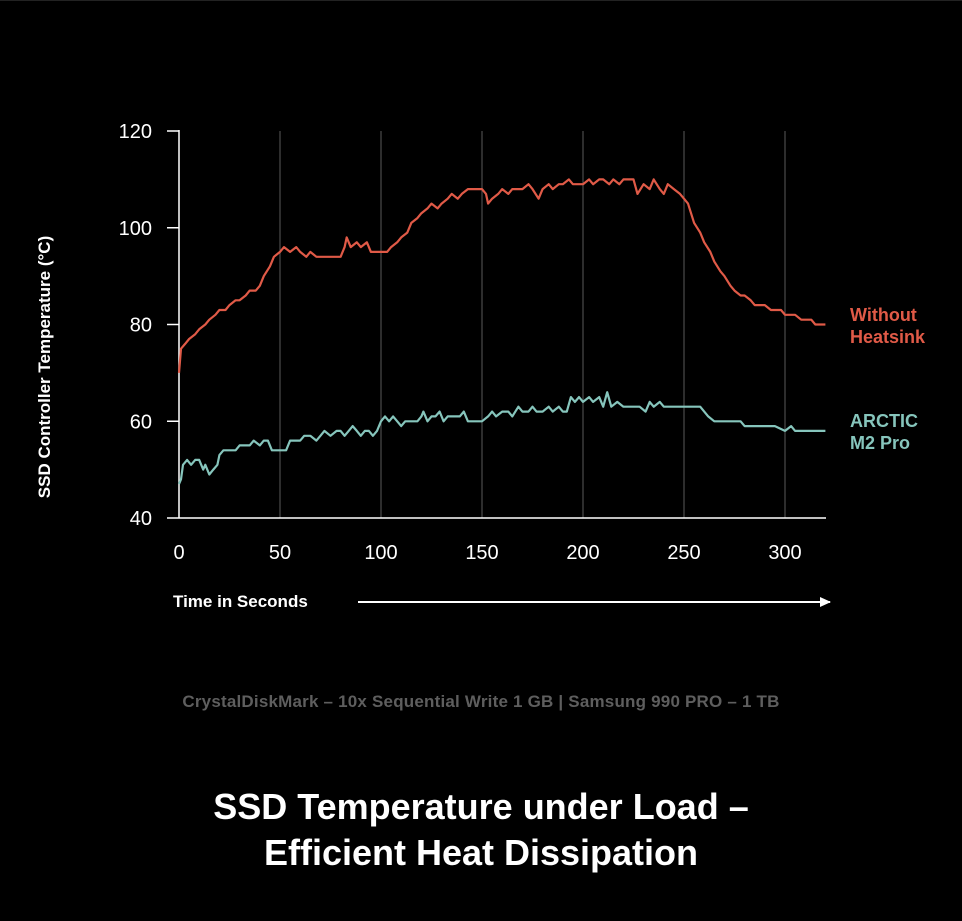  What do you see at coordinates (481, 852) in the screenshot?
I see `title-line-2: Efficient Heat Dissipation` at bounding box center [481, 852].